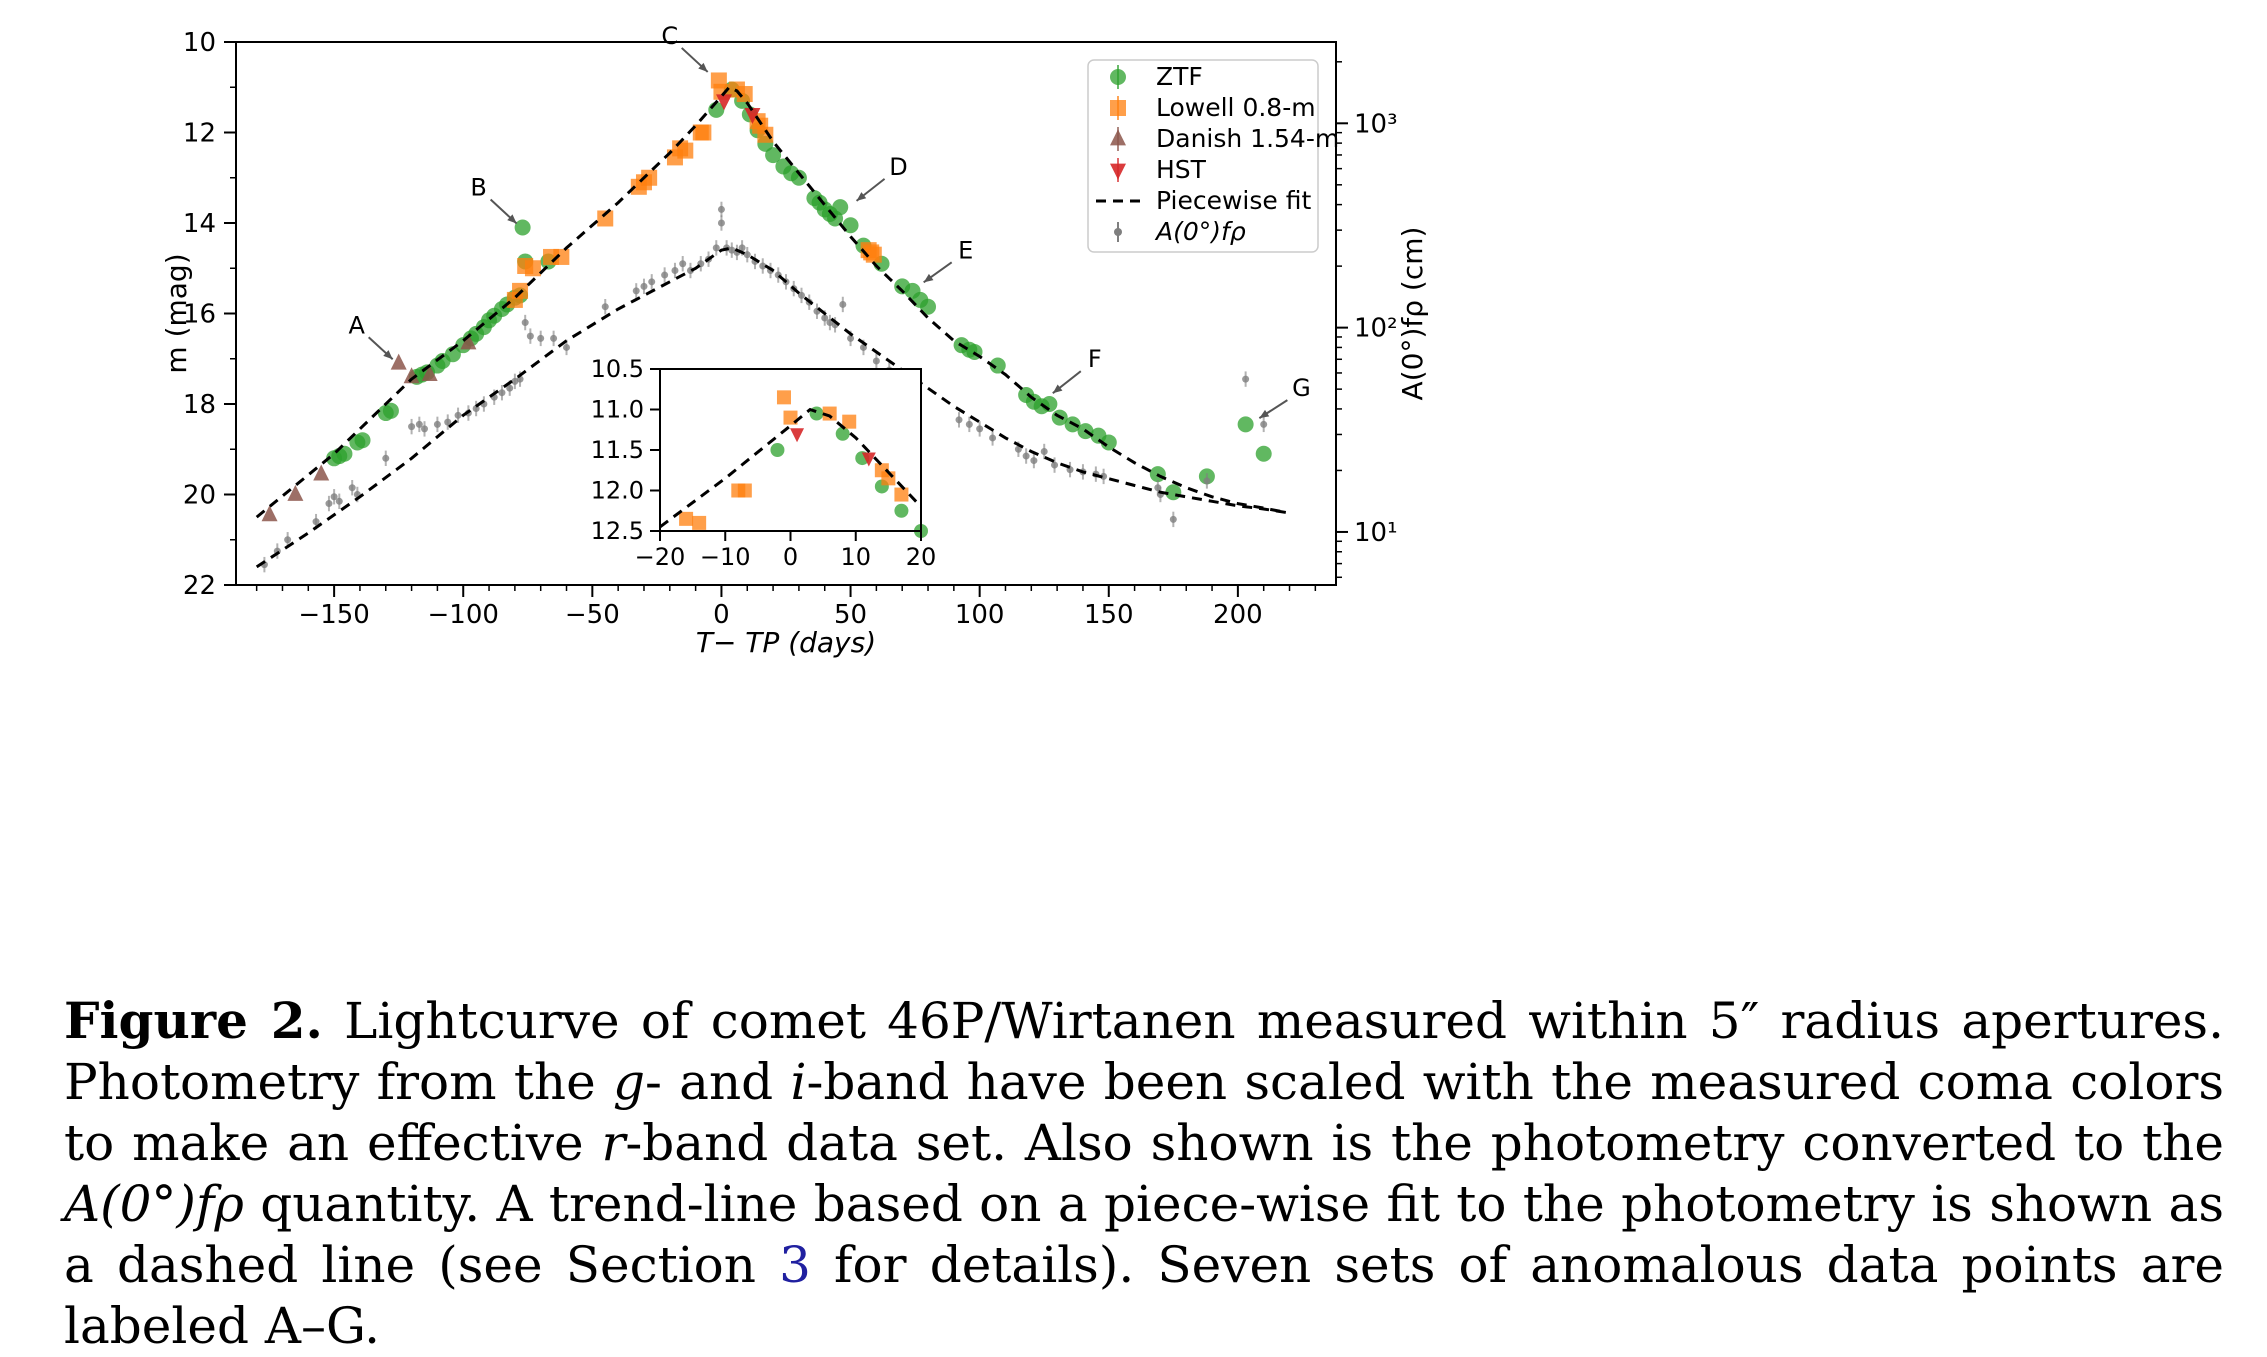 The height and width of the screenshot is (1357, 2267). I want to click on inset-y-tick-label: 10.5, so click(617, 369).